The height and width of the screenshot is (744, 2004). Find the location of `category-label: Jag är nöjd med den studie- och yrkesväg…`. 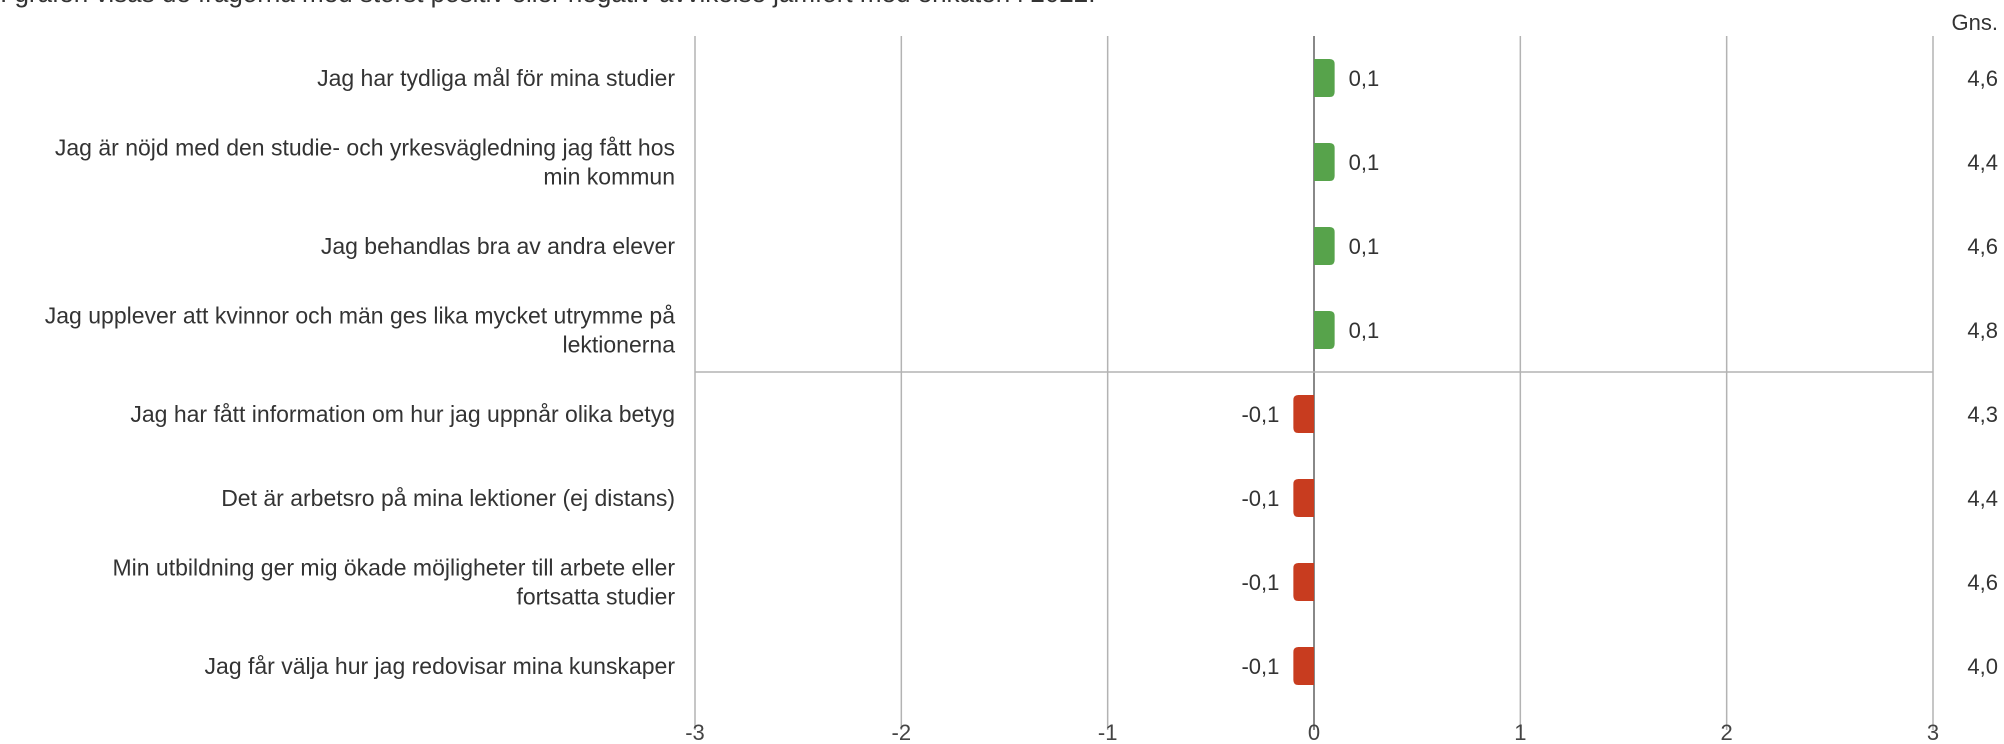

category-label: Jag är nöjd med den studie- och yrkesväg… is located at coordinates (365, 162).